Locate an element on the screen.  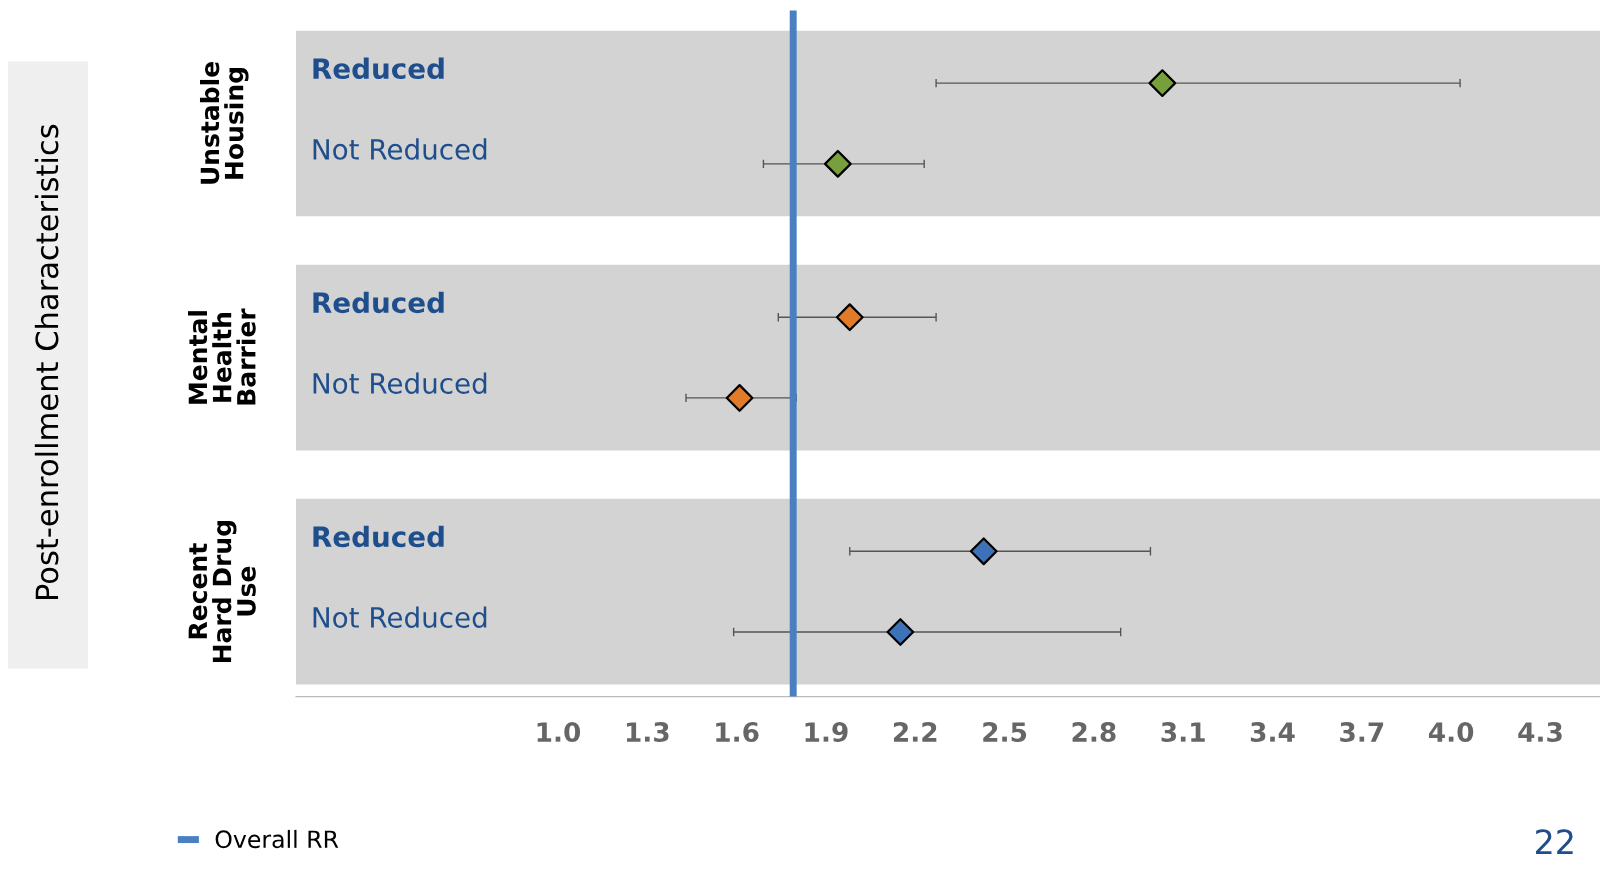
x-tick-label: 2.8 is located at coordinates (1094, 732).